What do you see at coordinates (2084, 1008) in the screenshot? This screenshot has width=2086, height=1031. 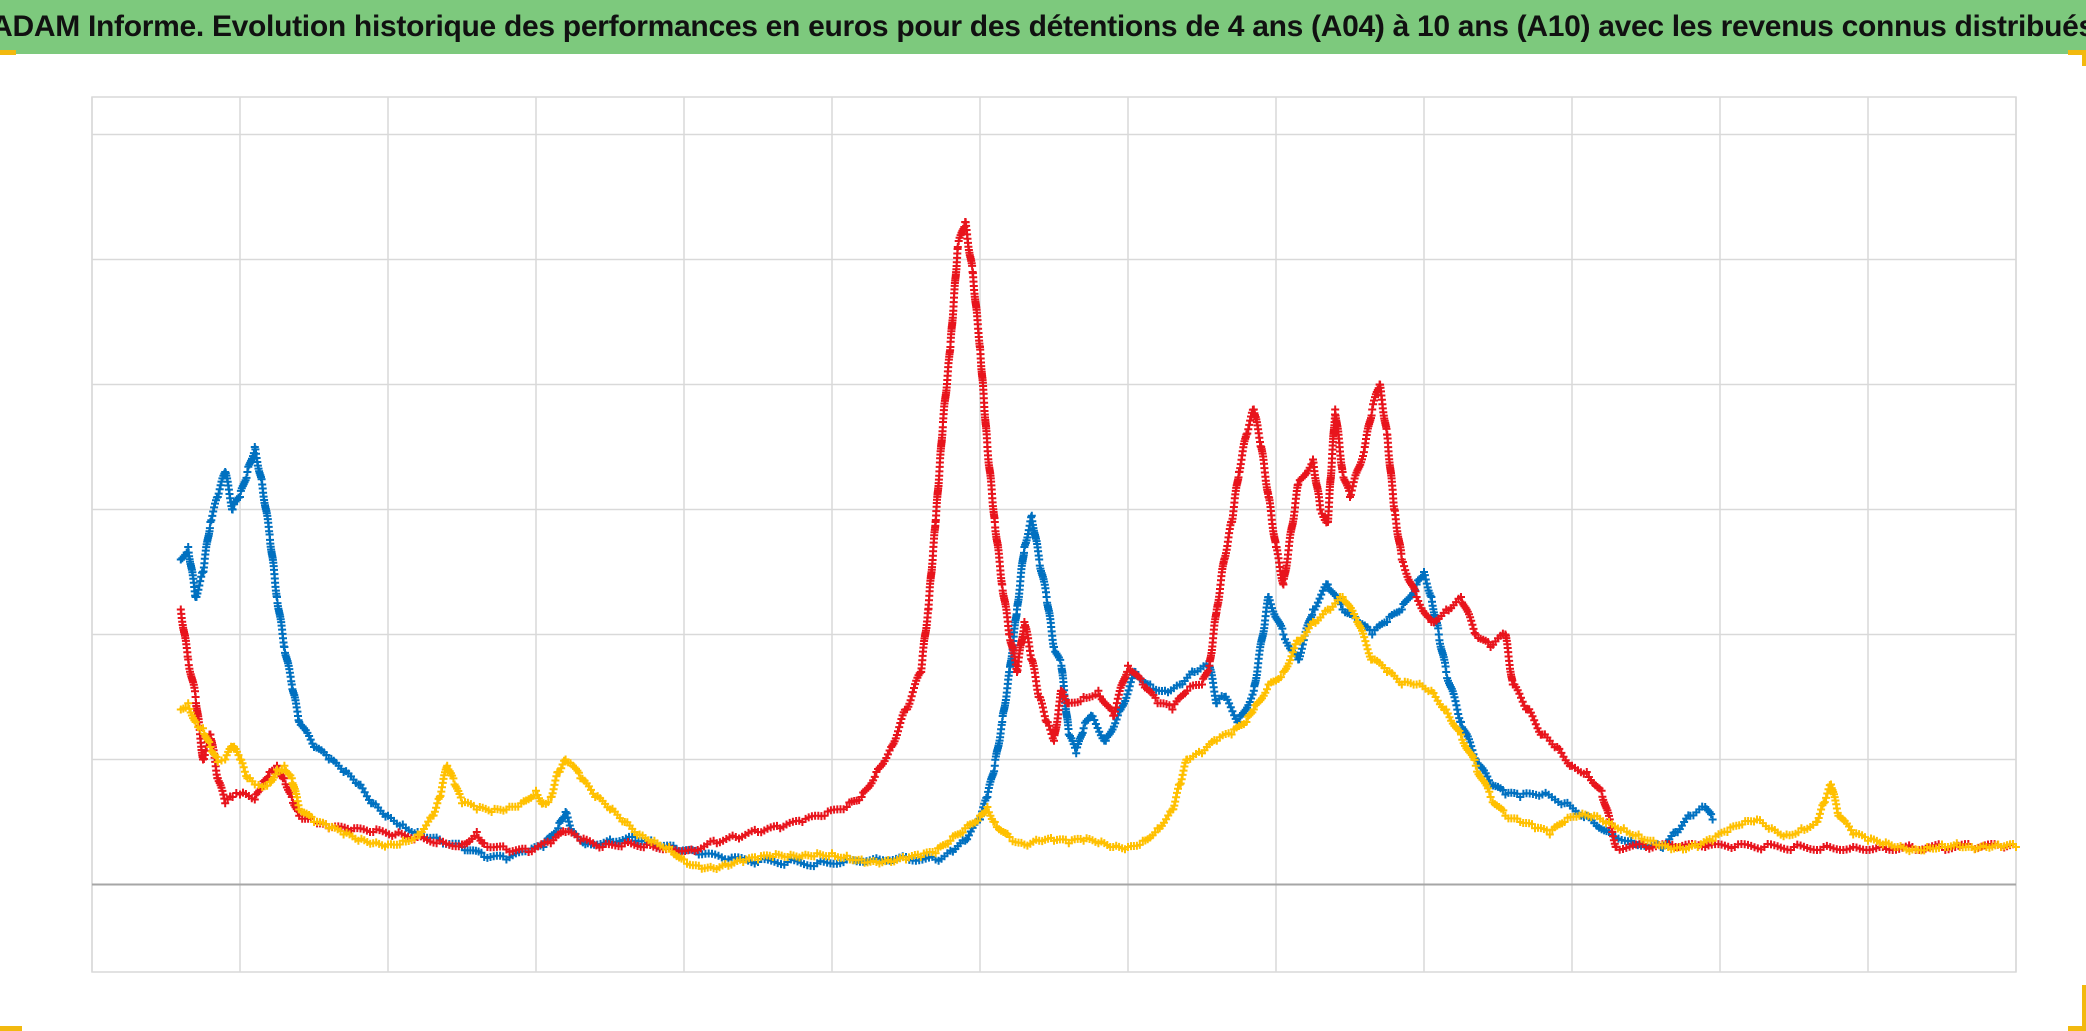 I see `corner-mark-bottom-right-vertical` at bounding box center [2084, 1008].